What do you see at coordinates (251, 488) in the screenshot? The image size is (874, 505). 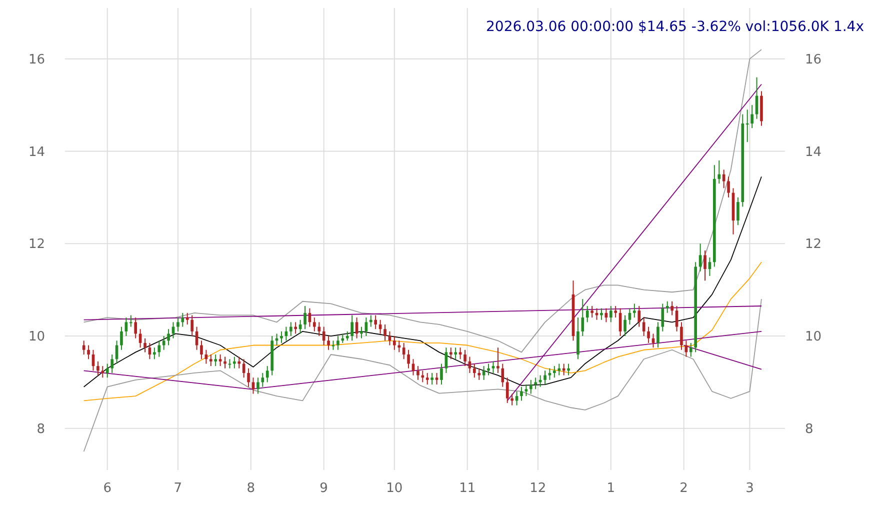 I see `x-tick-label: 8` at bounding box center [251, 488].